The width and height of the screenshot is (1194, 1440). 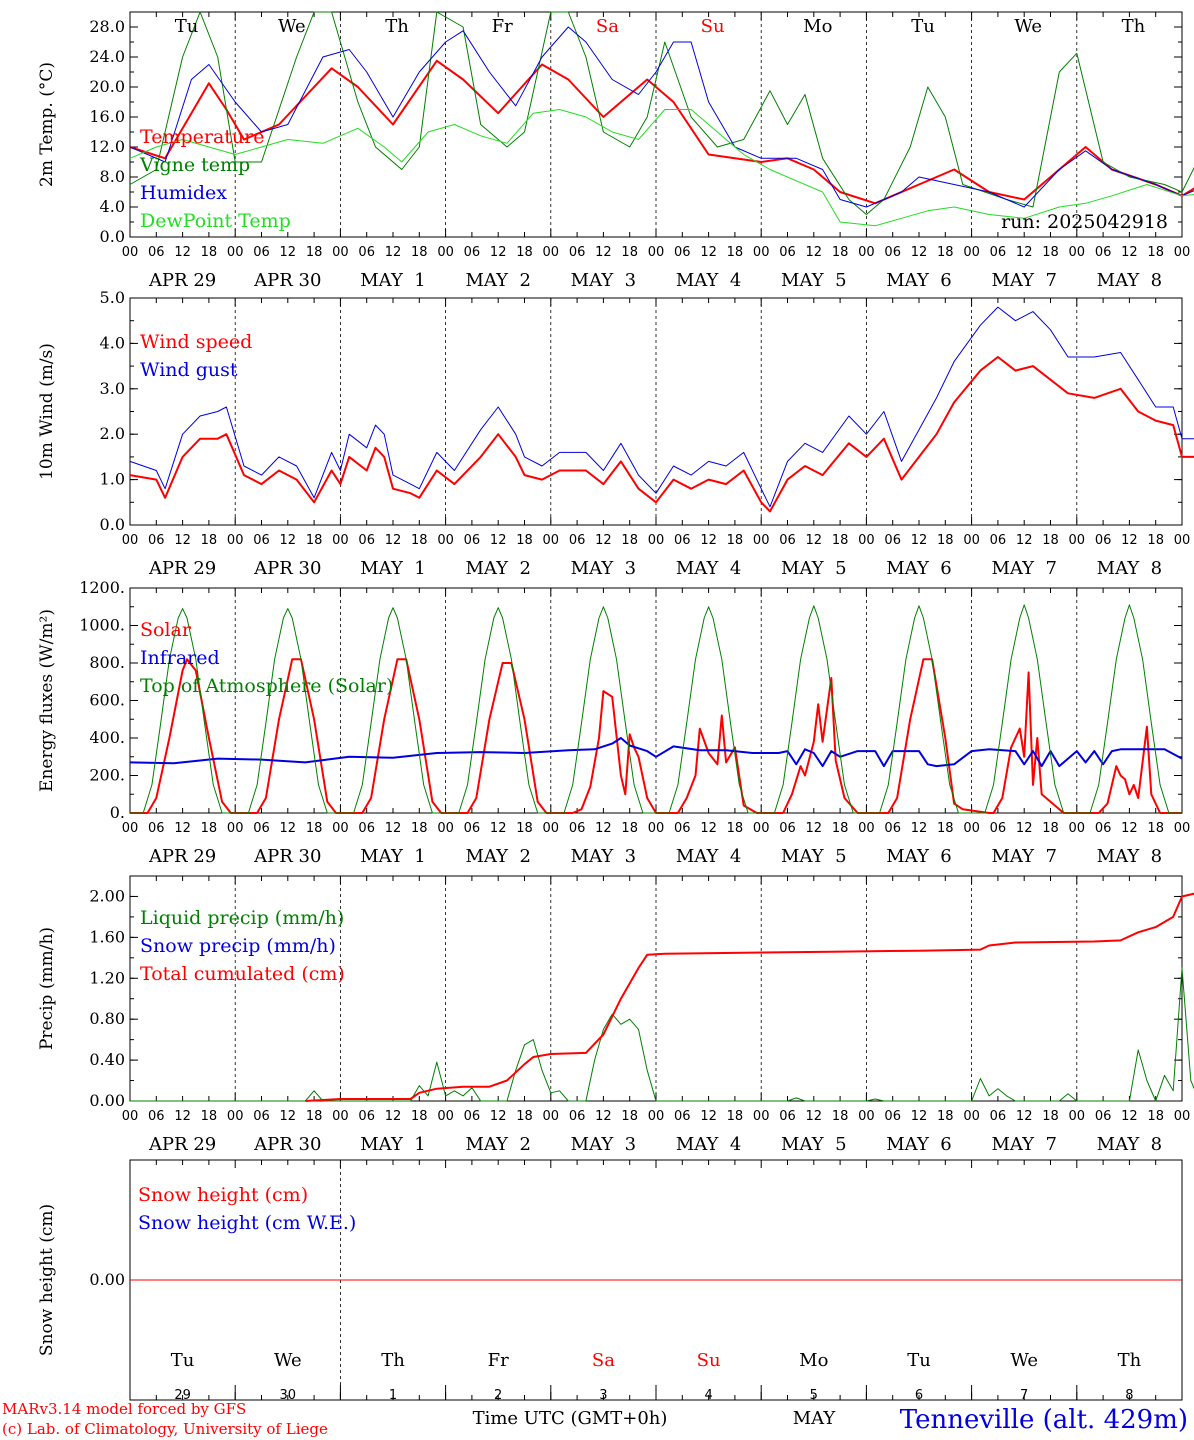 What do you see at coordinates (223, 1195) in the screenshot?
I see `legend-entry: Snow height (cm)` at bounding box center [223, 1195].